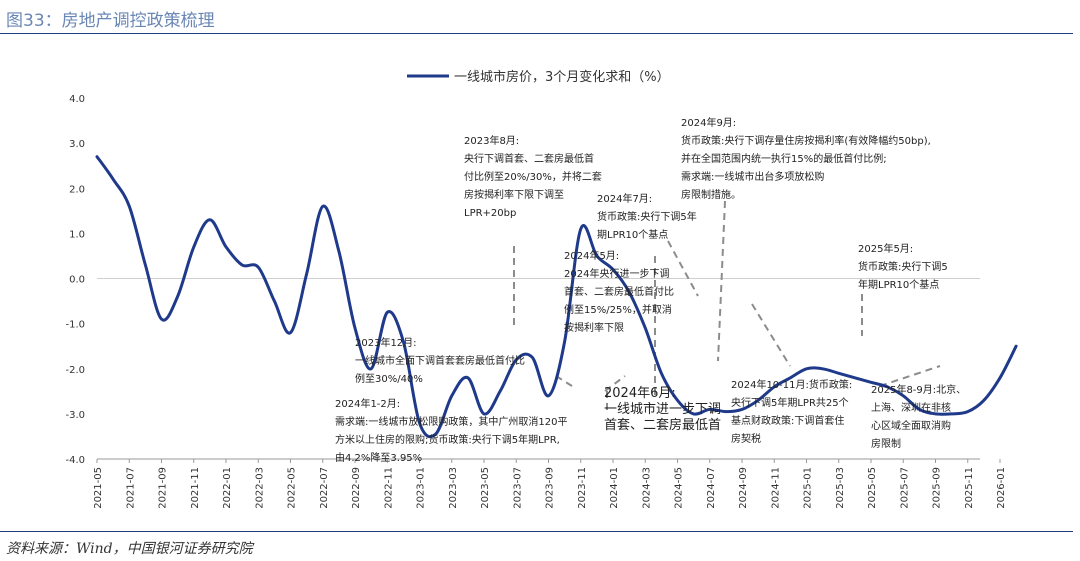 The height and width of the screenshot is (561, 1080). Describe the element at coordinates (582, 488) in the screenshot. I see `x-tick-label: 2023-11` at that location.